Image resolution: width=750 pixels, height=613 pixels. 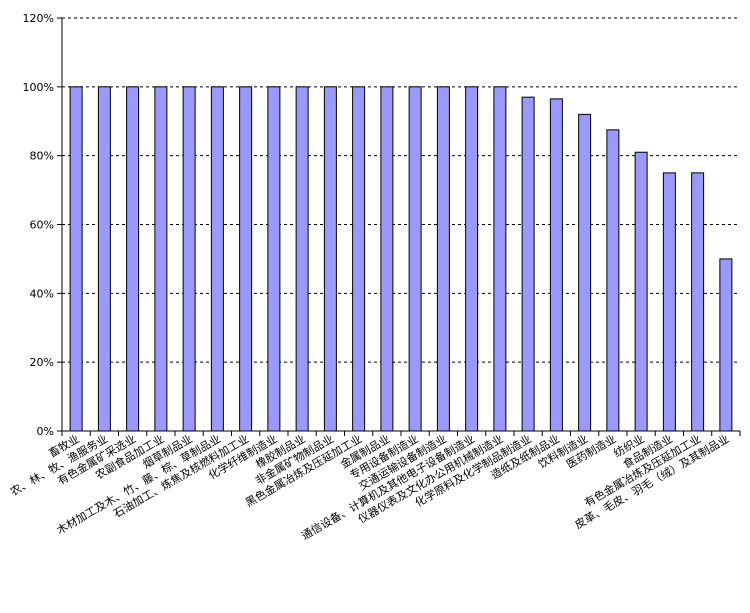 I want to click on y-tick-label: 0%, so click(x=45, y=431).